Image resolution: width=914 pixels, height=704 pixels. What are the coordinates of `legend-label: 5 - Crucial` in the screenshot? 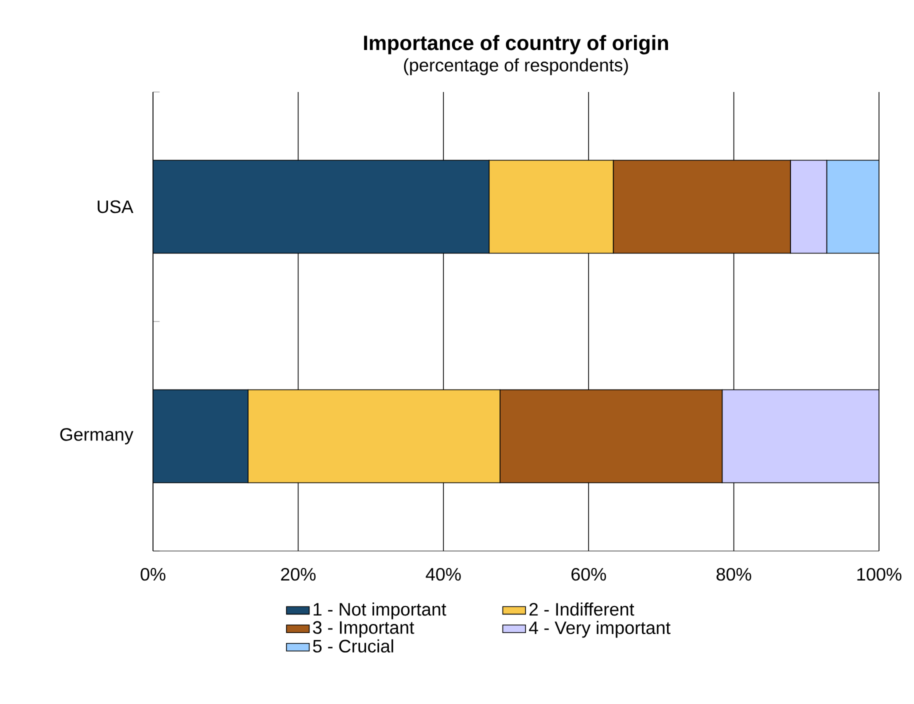 It's located at (353, 646).